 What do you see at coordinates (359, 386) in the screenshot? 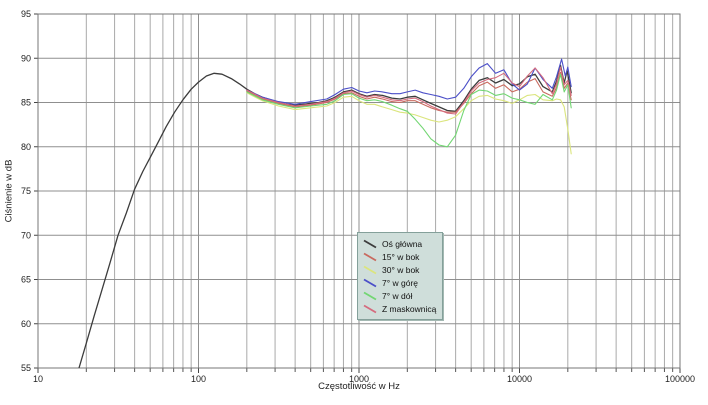
I see `x-axis-title: Częstotliwość w Hz` at bounding box center [359, 386].